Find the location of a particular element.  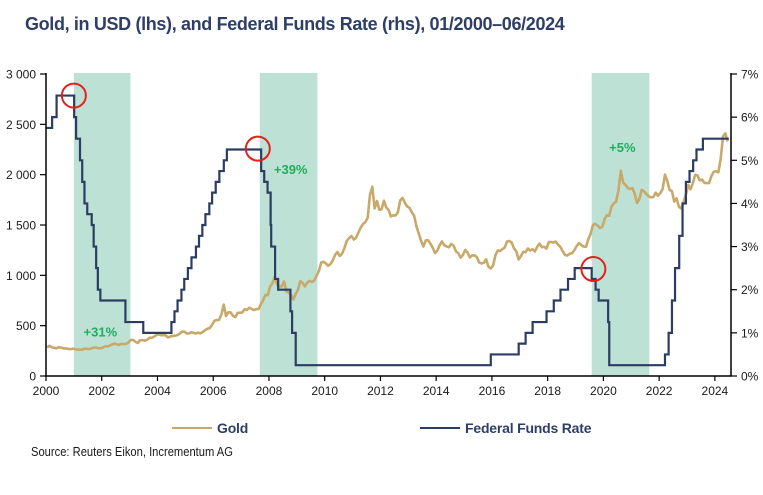

y-right-tick-label: 5% is located at coordinates (750, 161).